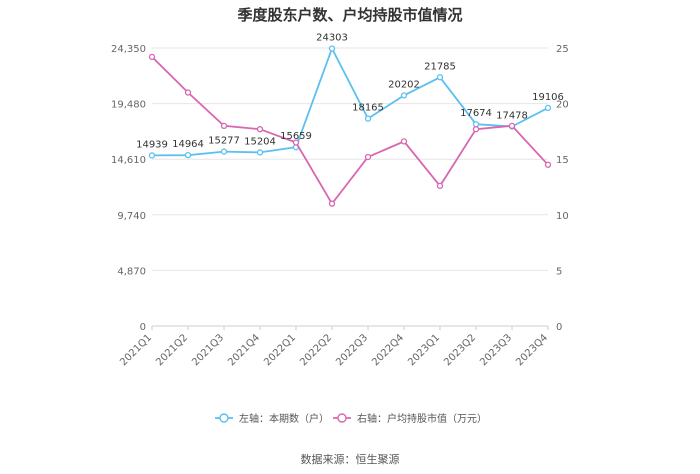 The image size is (700, 474). I want to click on left-axis-tick-label: 9,740, so click(131, 216).